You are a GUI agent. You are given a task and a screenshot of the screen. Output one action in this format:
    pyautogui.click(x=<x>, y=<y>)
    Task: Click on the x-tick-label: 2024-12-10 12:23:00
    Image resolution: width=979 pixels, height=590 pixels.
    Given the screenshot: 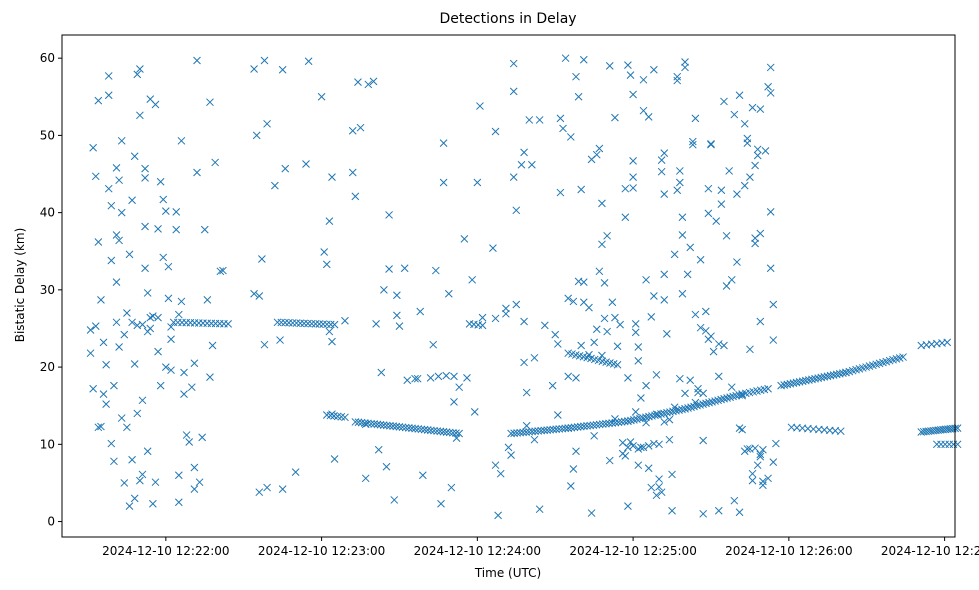 What is the action you would take?
    pyautogui.click(x=321, y=551)
    